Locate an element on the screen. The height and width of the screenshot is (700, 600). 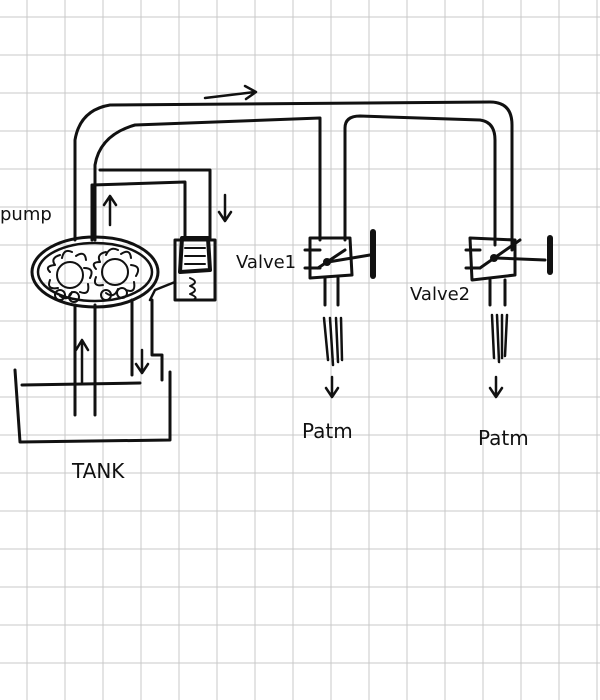
tank-label: TANK is located at coordinates (98, 471).